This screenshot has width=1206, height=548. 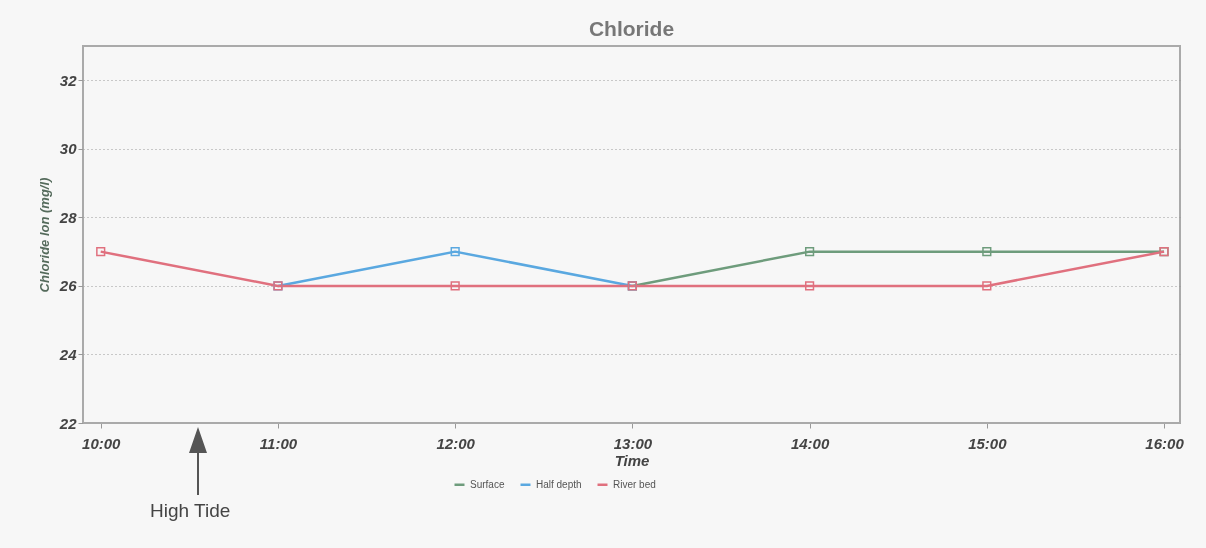 I want to click on x-tick-label: 13:00, so click(x=633, y=443).